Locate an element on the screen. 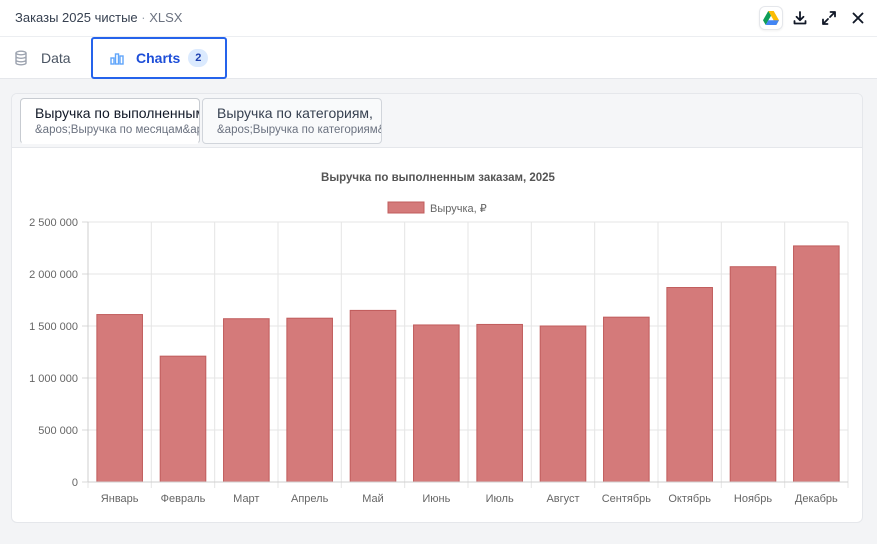 This screenshot has width=877, height=544. download-button is located at coordinates (800, 18).